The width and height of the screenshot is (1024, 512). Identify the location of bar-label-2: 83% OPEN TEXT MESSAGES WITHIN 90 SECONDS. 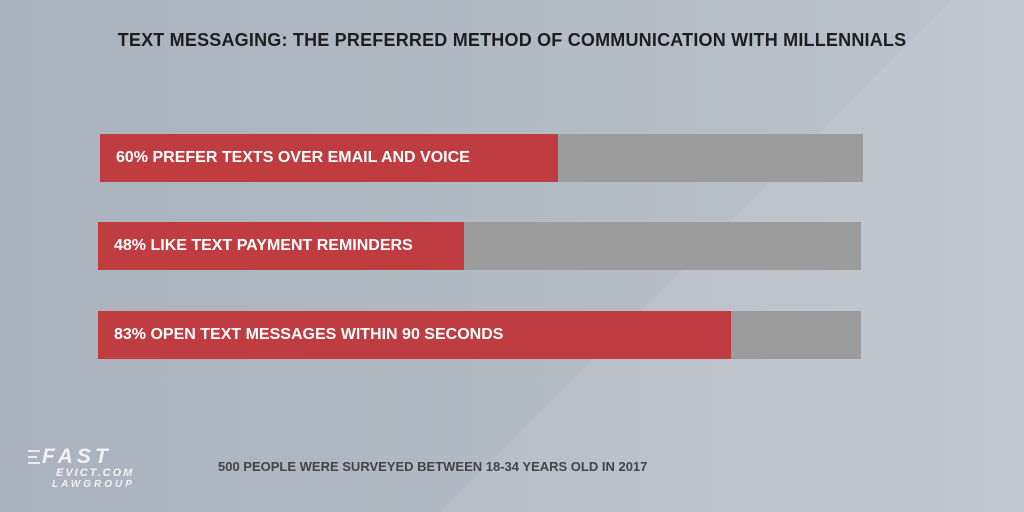
(309, 334).